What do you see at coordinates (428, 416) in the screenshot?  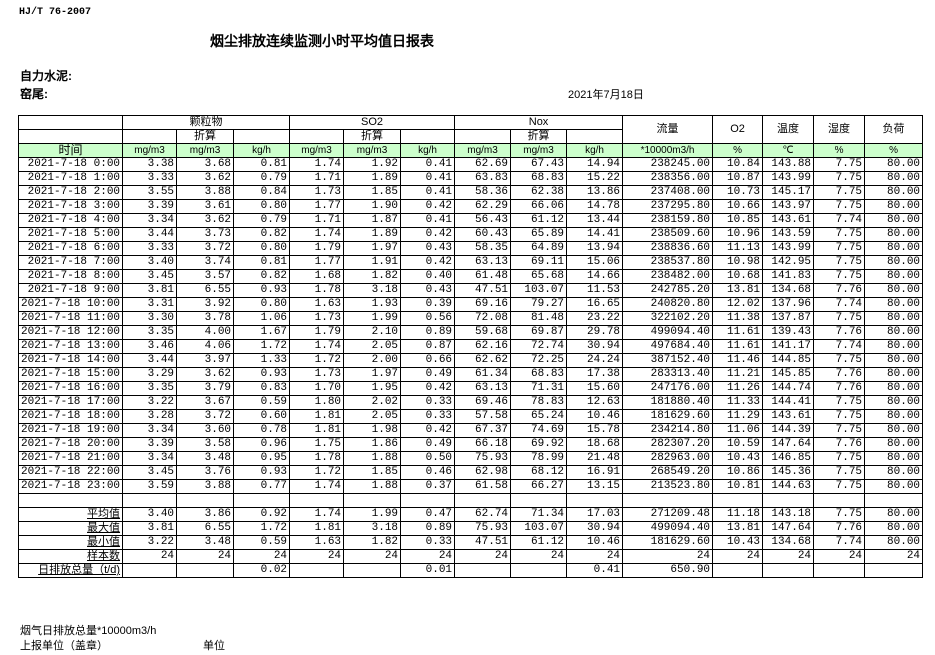 I see `value-cell: 0.33` at bounding box center [428, 416].